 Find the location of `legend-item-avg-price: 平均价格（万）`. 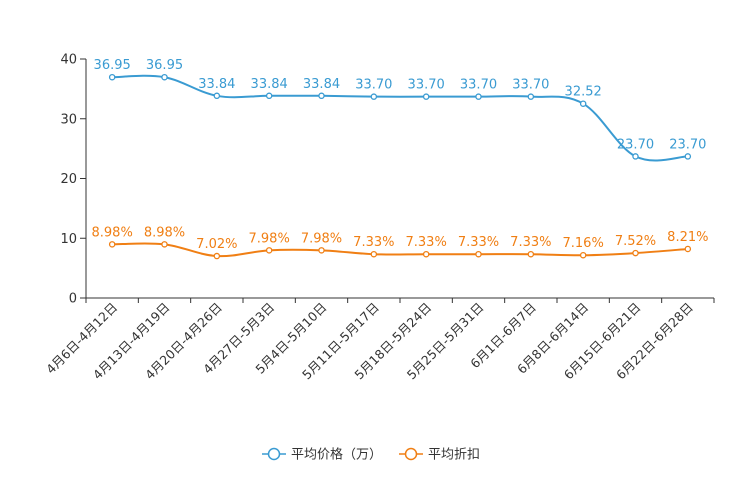

legend-item-avg-price: 平均价格（万） is located at coordinates (322, 455).